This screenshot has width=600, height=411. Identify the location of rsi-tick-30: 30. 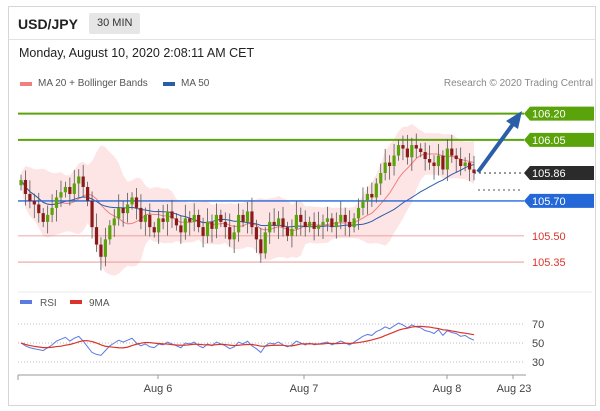
(538, 363).